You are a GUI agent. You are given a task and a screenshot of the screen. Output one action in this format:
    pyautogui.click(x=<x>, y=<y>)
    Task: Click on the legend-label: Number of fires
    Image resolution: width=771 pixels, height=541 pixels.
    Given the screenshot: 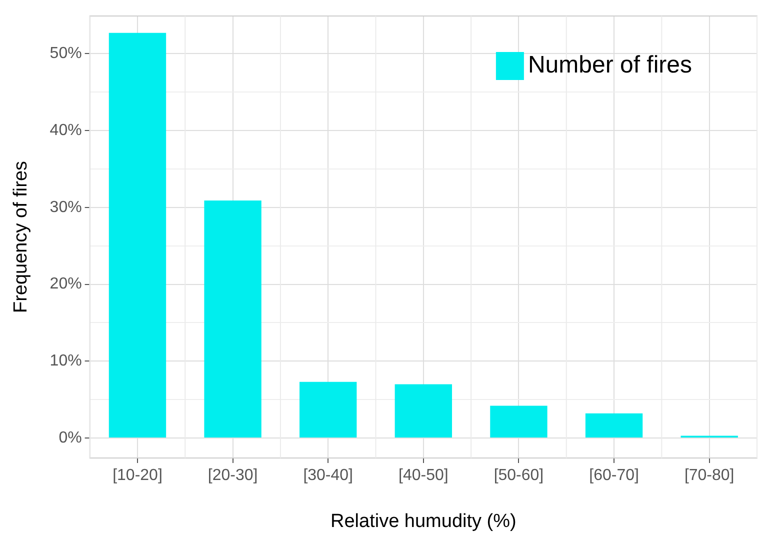 What is the action you would take?
    pyautogui.click(x=610, y=65)
    